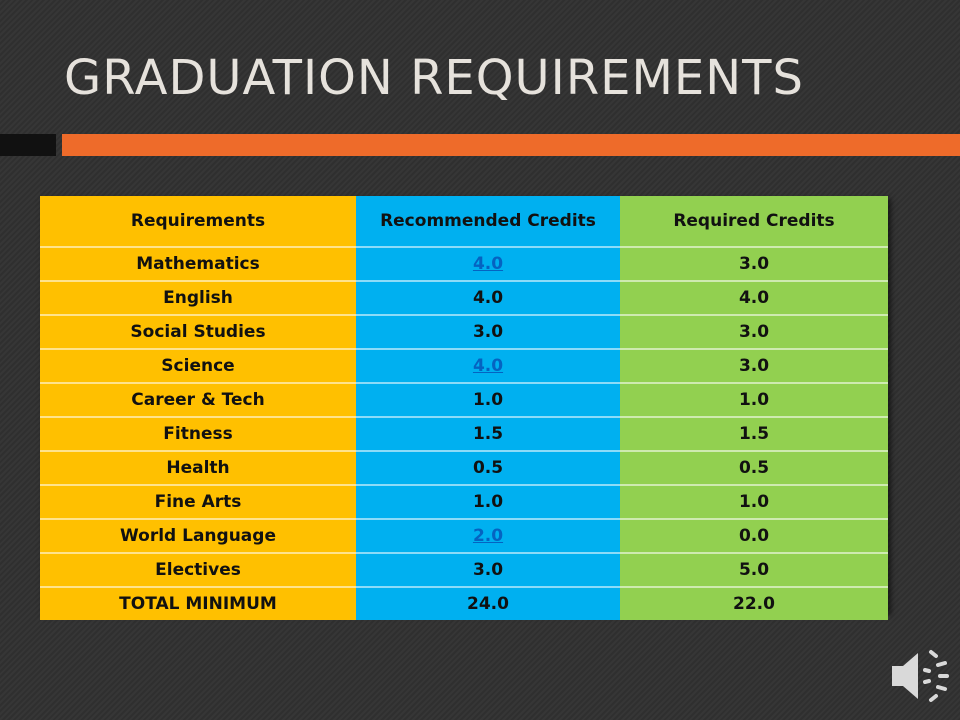  Describe the element at coordinates (511, 145) in the screenshot. I see `title-divider-accent` at that location.